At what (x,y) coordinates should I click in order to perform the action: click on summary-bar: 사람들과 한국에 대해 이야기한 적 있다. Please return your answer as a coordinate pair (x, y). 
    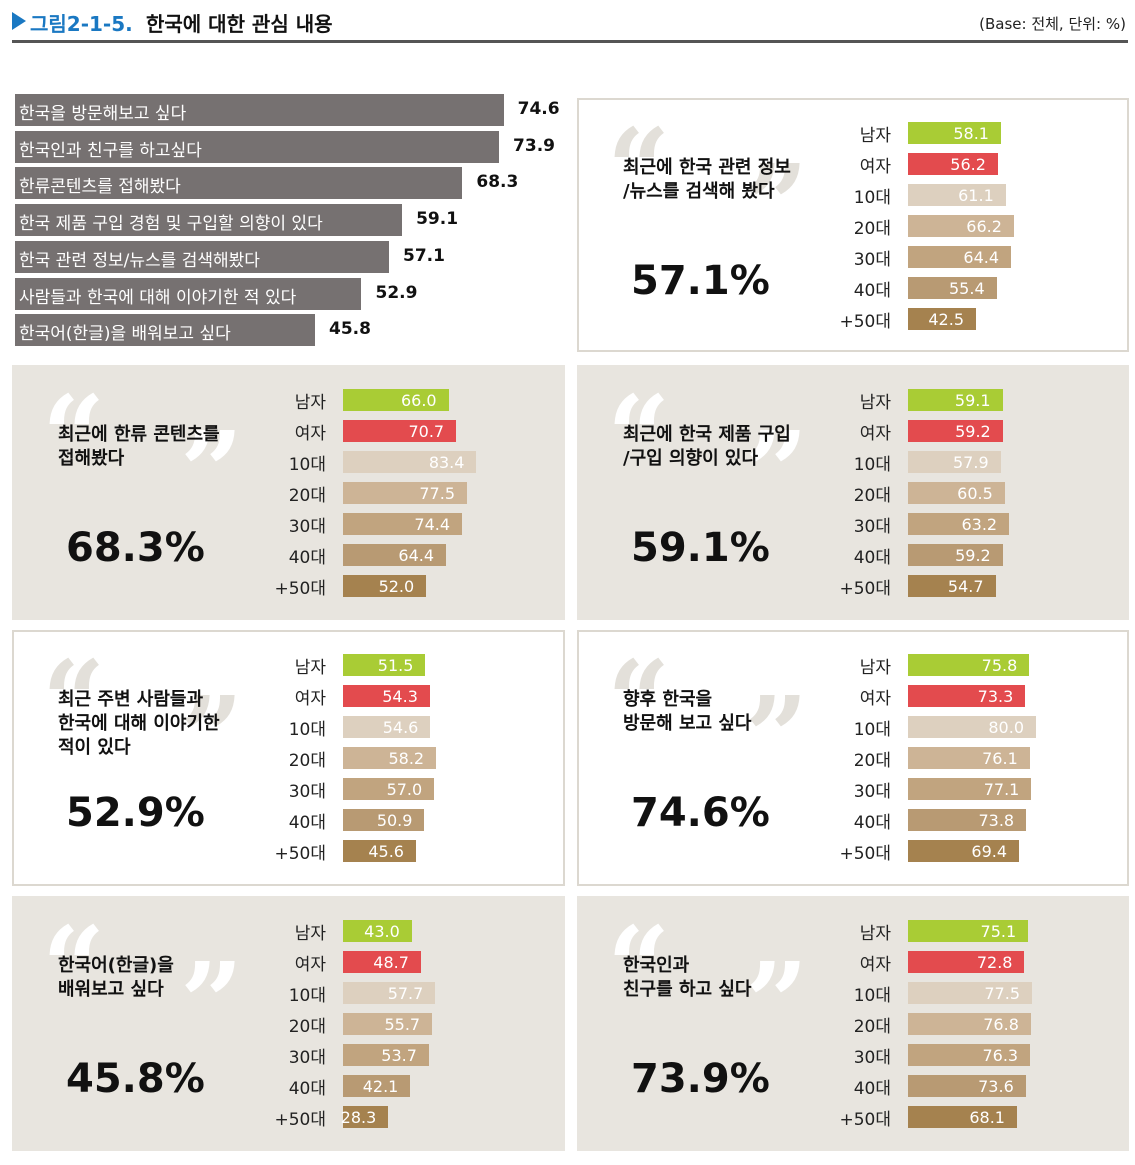
    Looking at the image, I should click on (188, 293).